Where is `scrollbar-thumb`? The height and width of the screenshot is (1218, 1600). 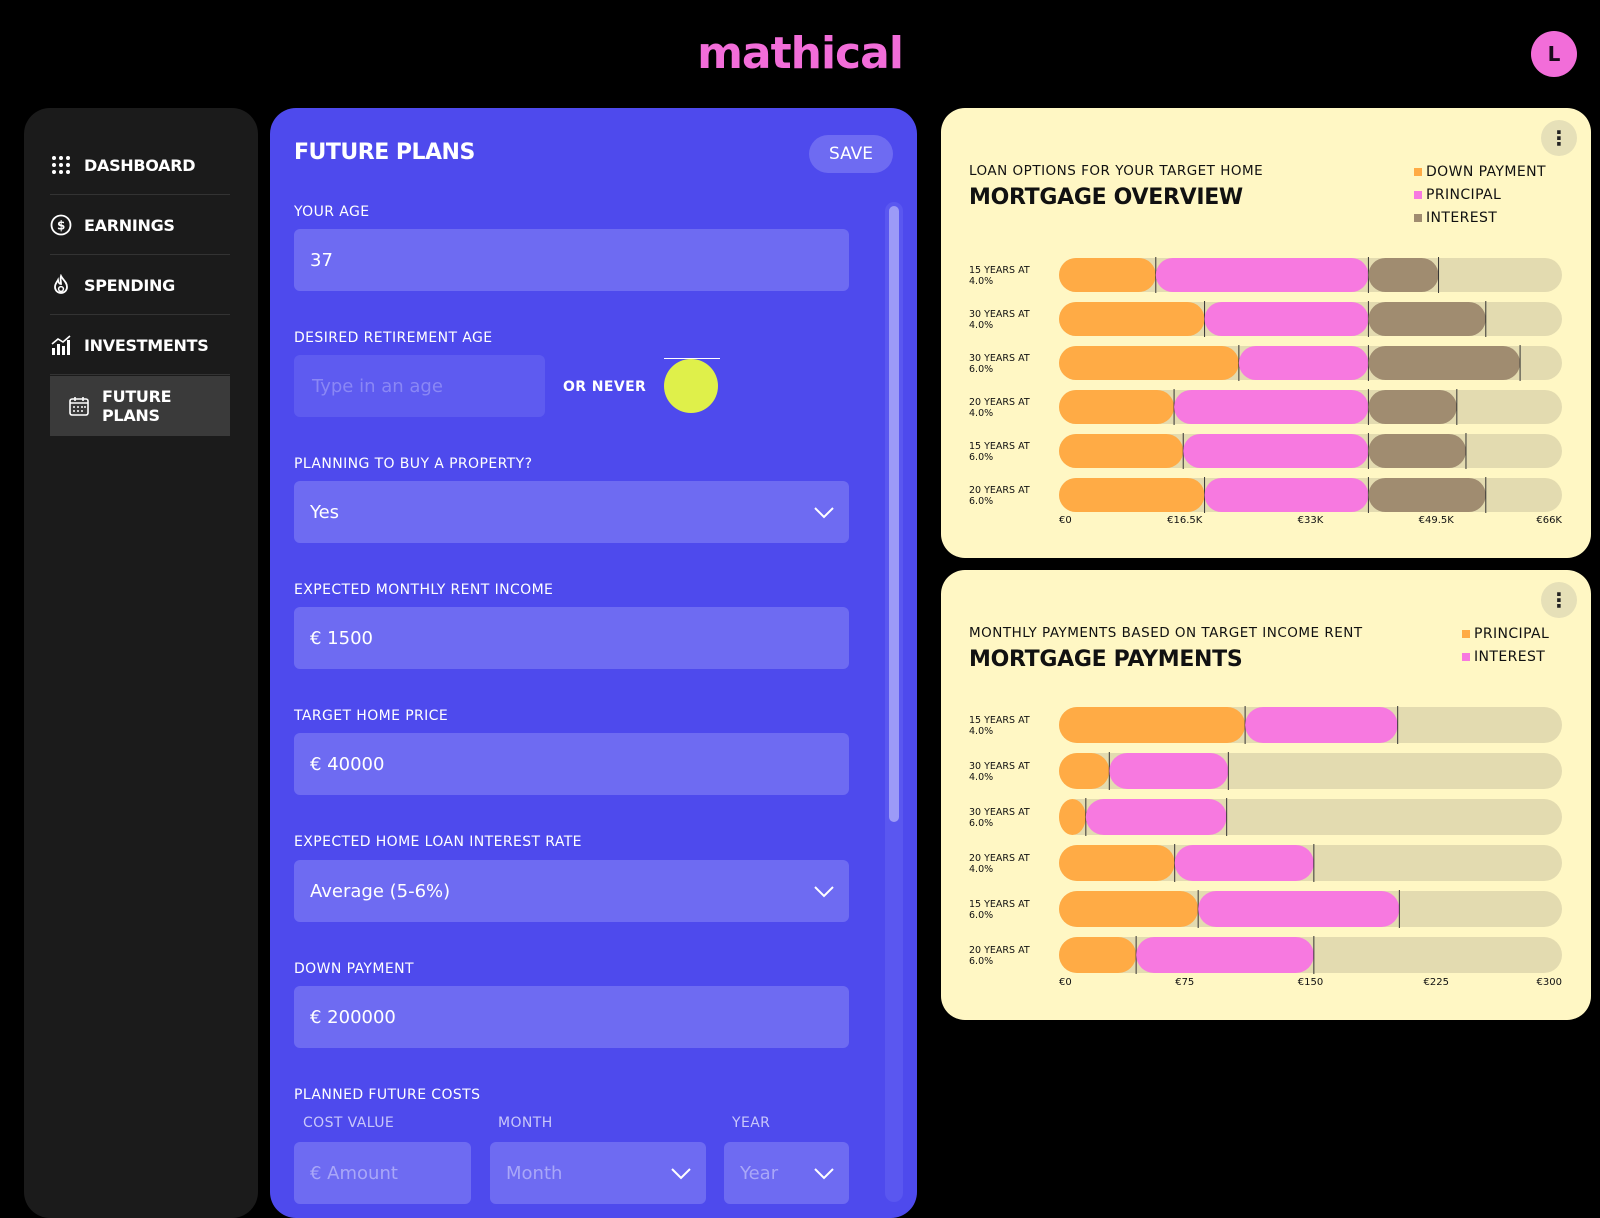
scrollbar-thumb is located at coordinates (894, 514).